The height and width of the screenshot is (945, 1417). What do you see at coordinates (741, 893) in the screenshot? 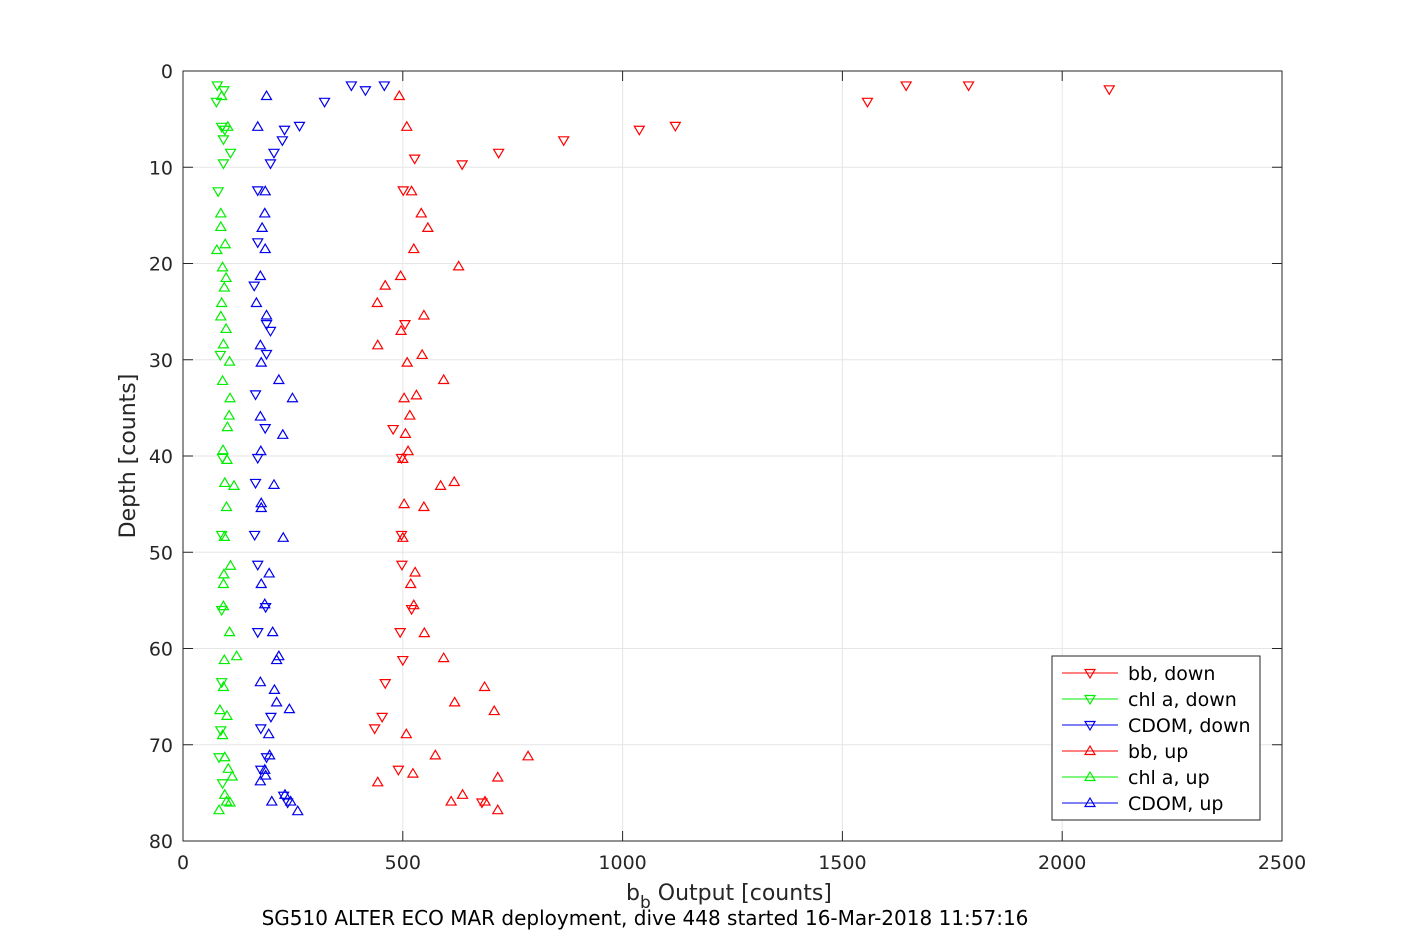
I see `x-axis-label-rest: Output [counts]` at bounding box center [741, 893].